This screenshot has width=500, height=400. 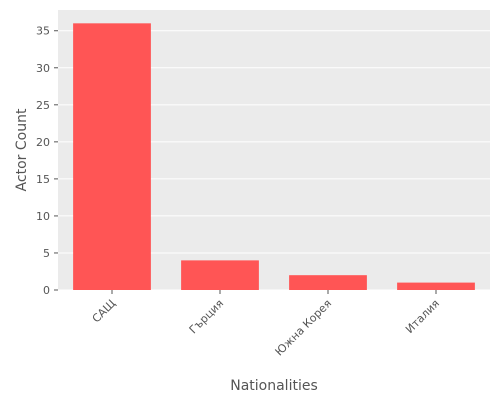 I want to click on x-tick-label: Южна Корея, so click(x=304, y=328).